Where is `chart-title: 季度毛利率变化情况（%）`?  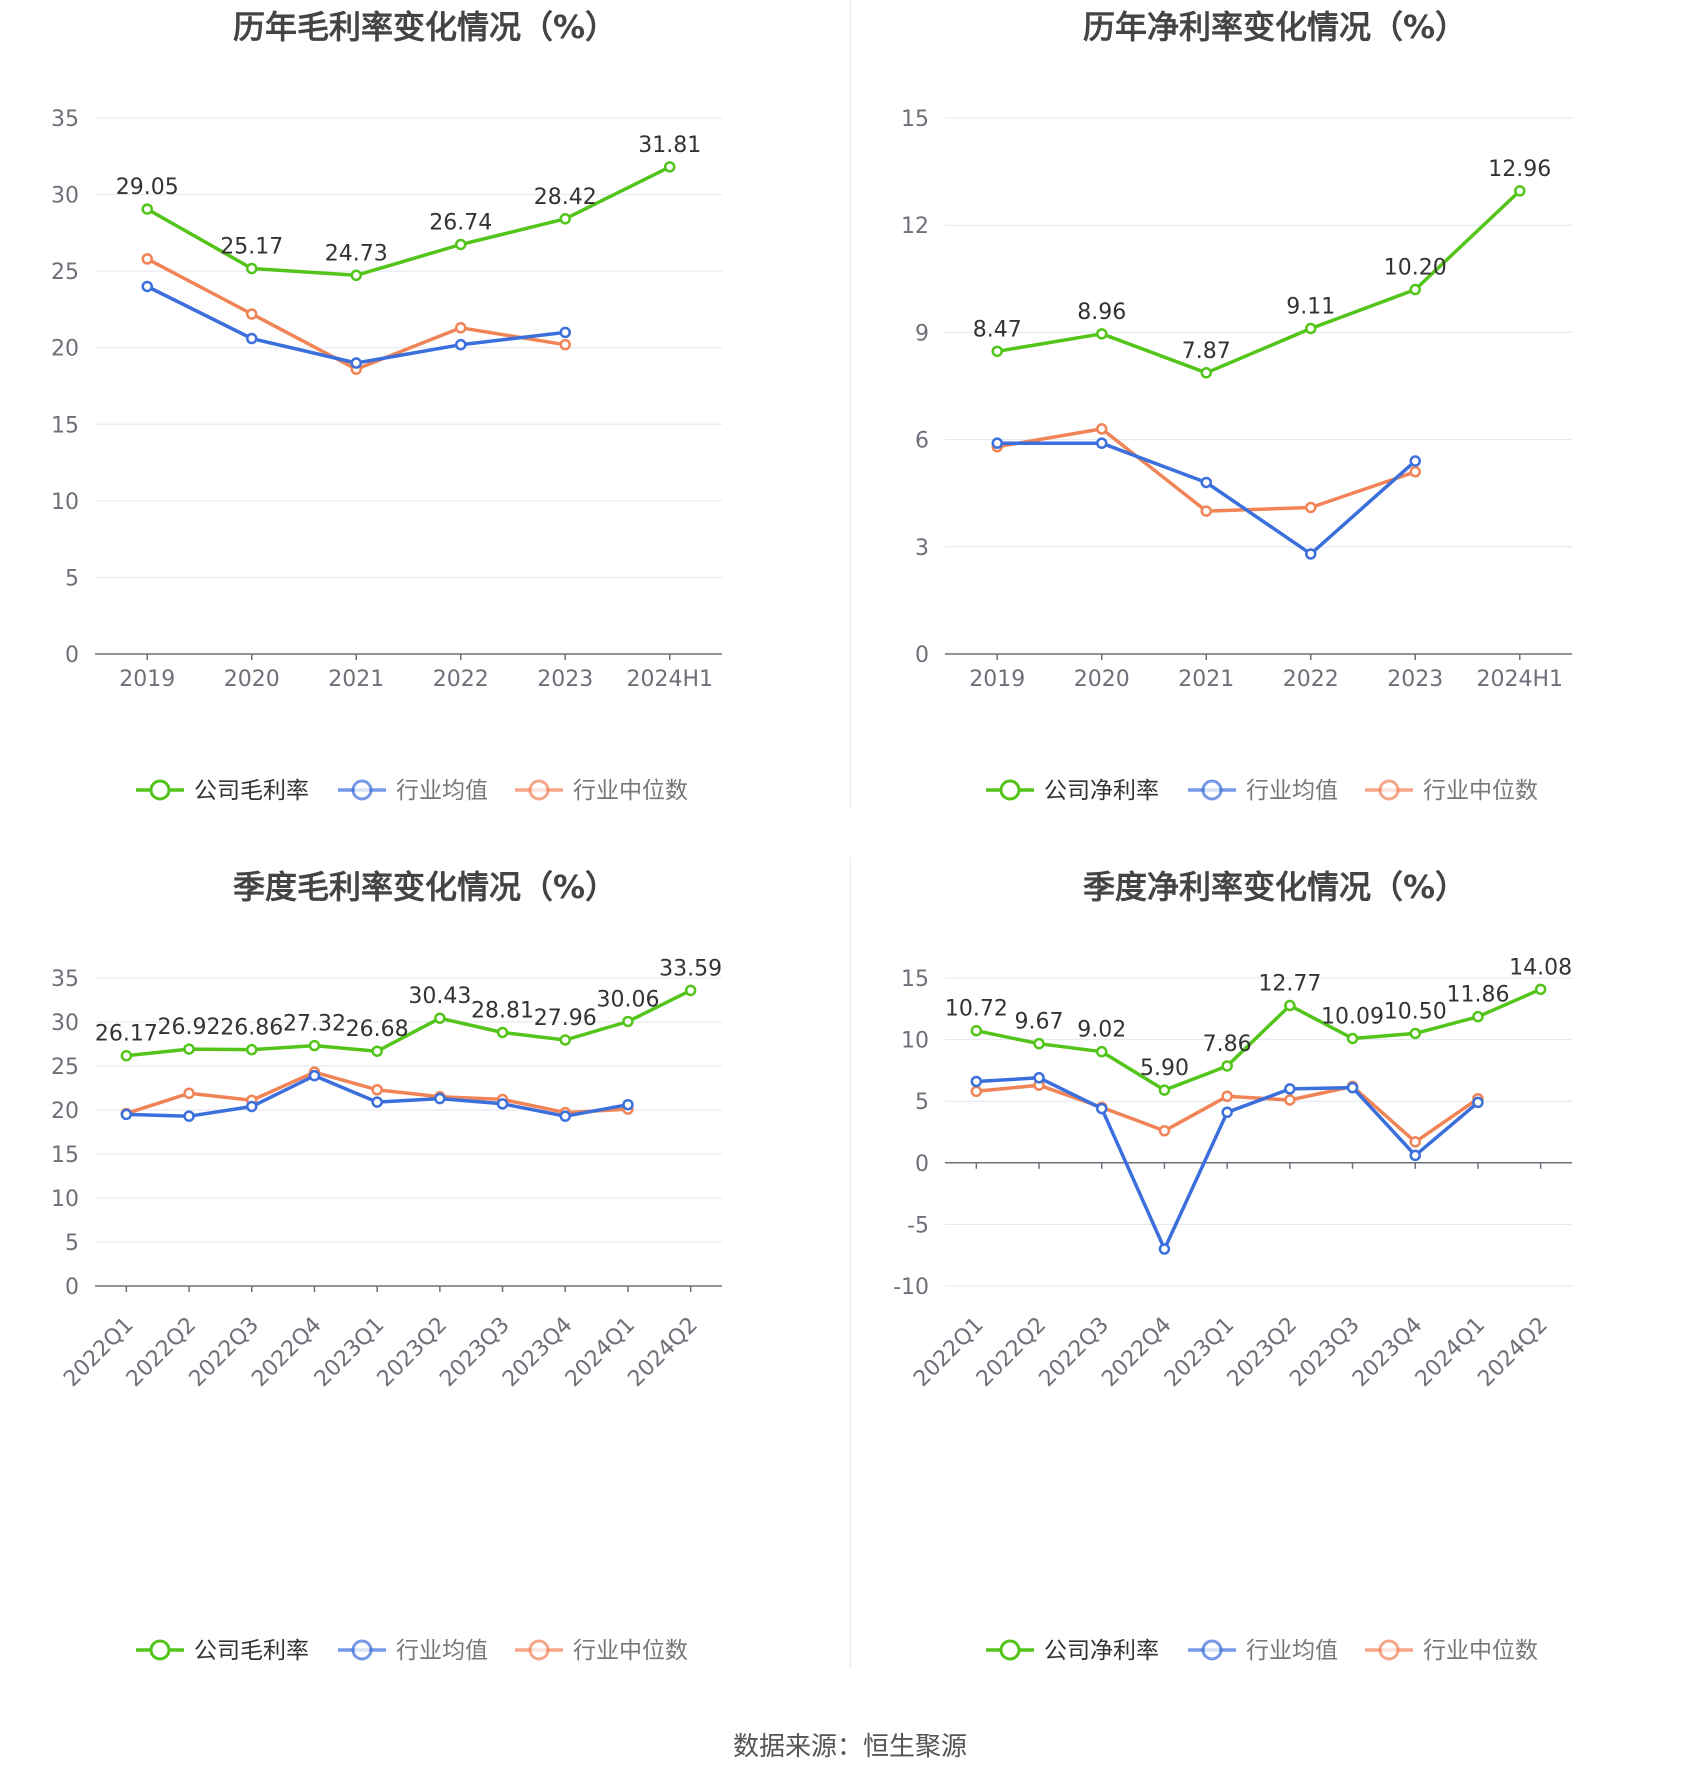 chart-title: 季度毛利率变化情况（%） is located at coordinates (425, 887).